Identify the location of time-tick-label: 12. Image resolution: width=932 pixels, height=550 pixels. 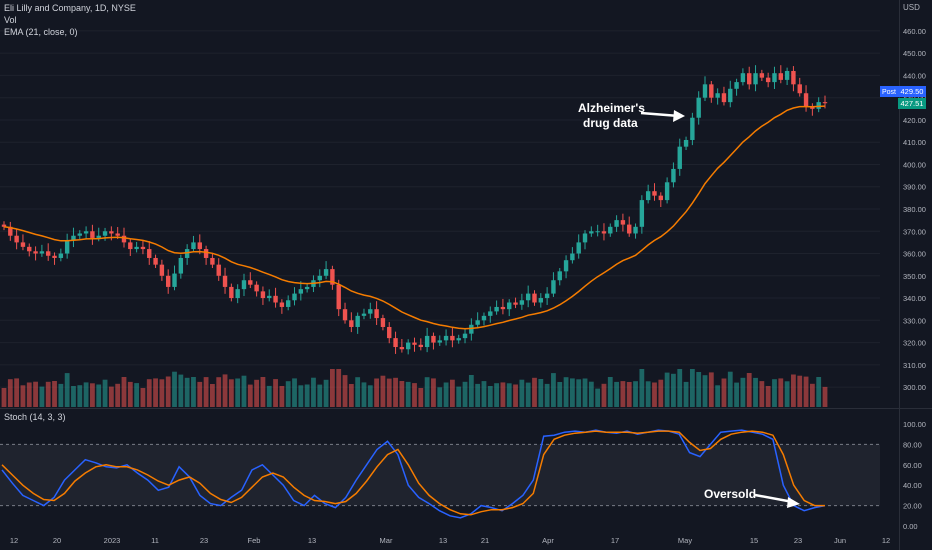
(14, 540).